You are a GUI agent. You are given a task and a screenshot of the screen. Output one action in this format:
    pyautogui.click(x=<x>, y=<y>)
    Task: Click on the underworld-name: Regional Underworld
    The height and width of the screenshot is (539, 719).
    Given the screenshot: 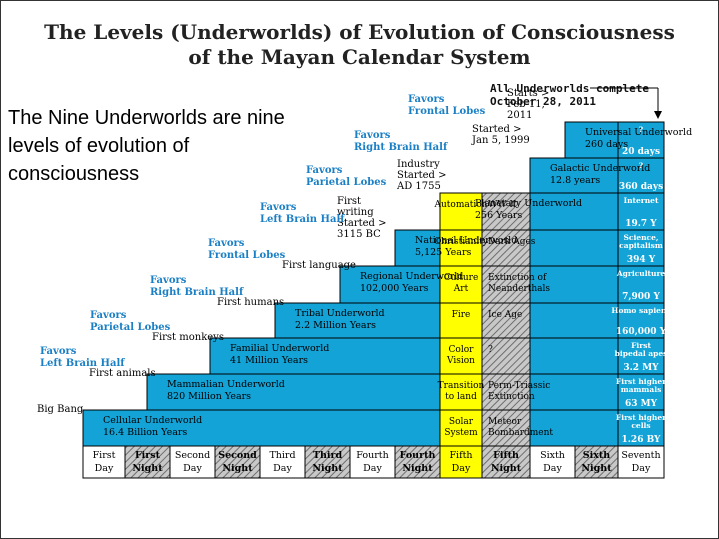 What is the action you would take?
    pyautogui.click(x=411, y=276)
    